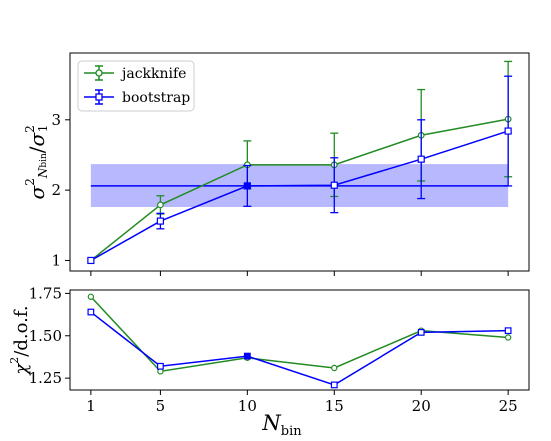 This screenshot has width=551, height=441. I want to click on x-tick-label: 5, so click(161, 406).